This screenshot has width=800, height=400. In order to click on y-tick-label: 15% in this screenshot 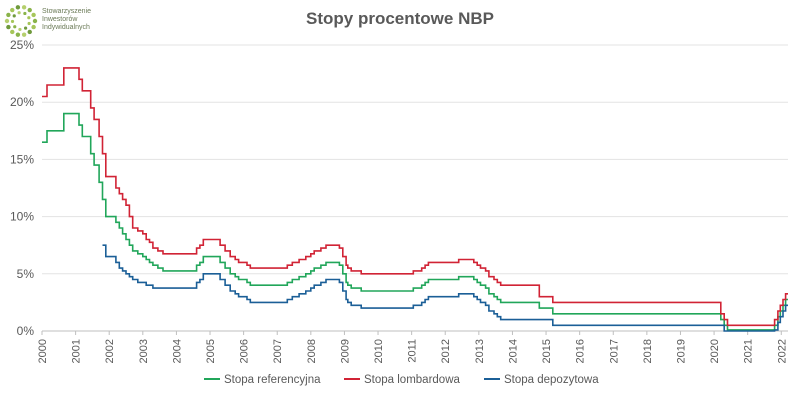, I will do `click(22, 159)`.